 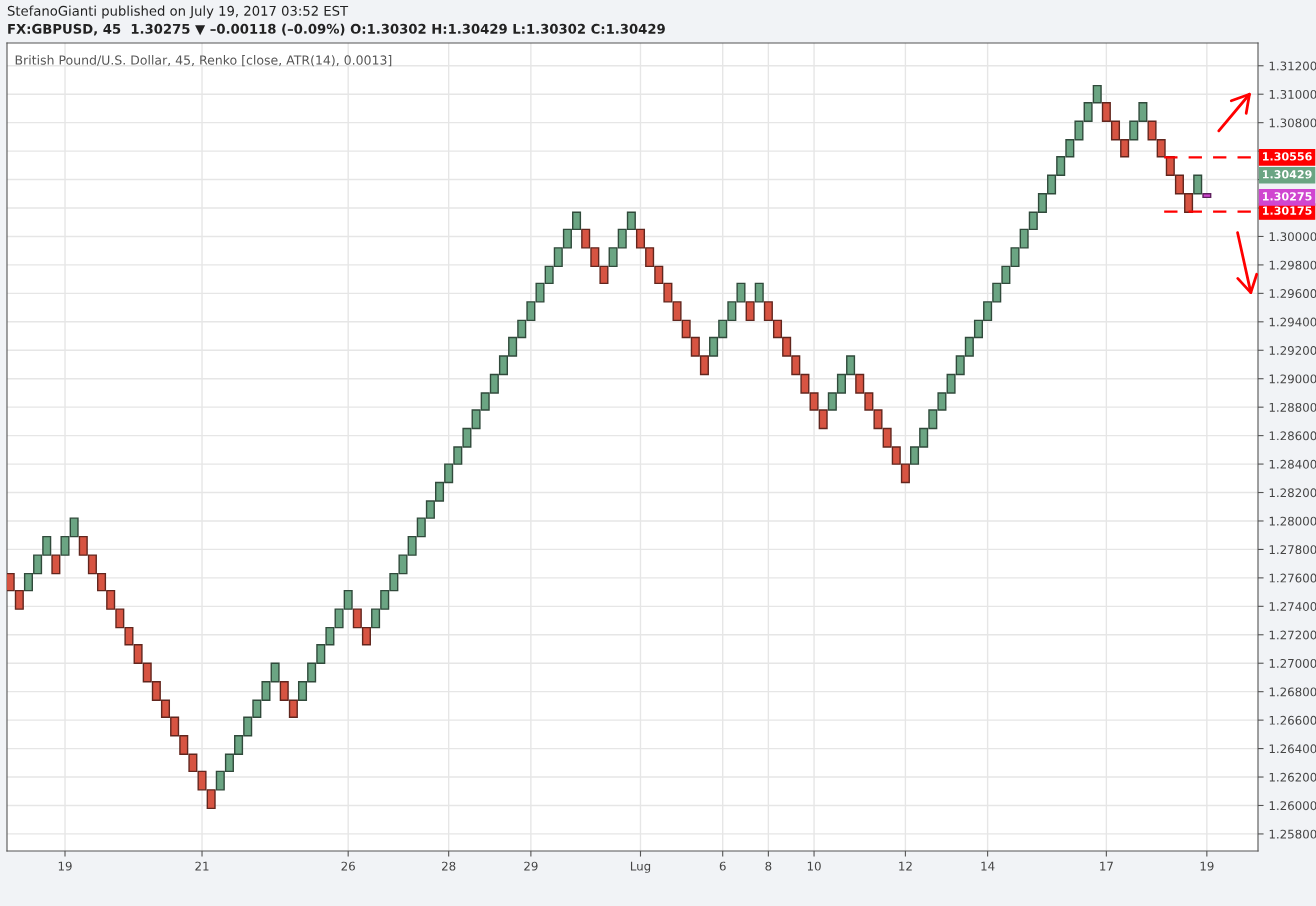 What do you see at coordinates (1292, 407) in the screenshot?
I see `y-tick-label: 1.28800` at bounding box center [1292, 407].